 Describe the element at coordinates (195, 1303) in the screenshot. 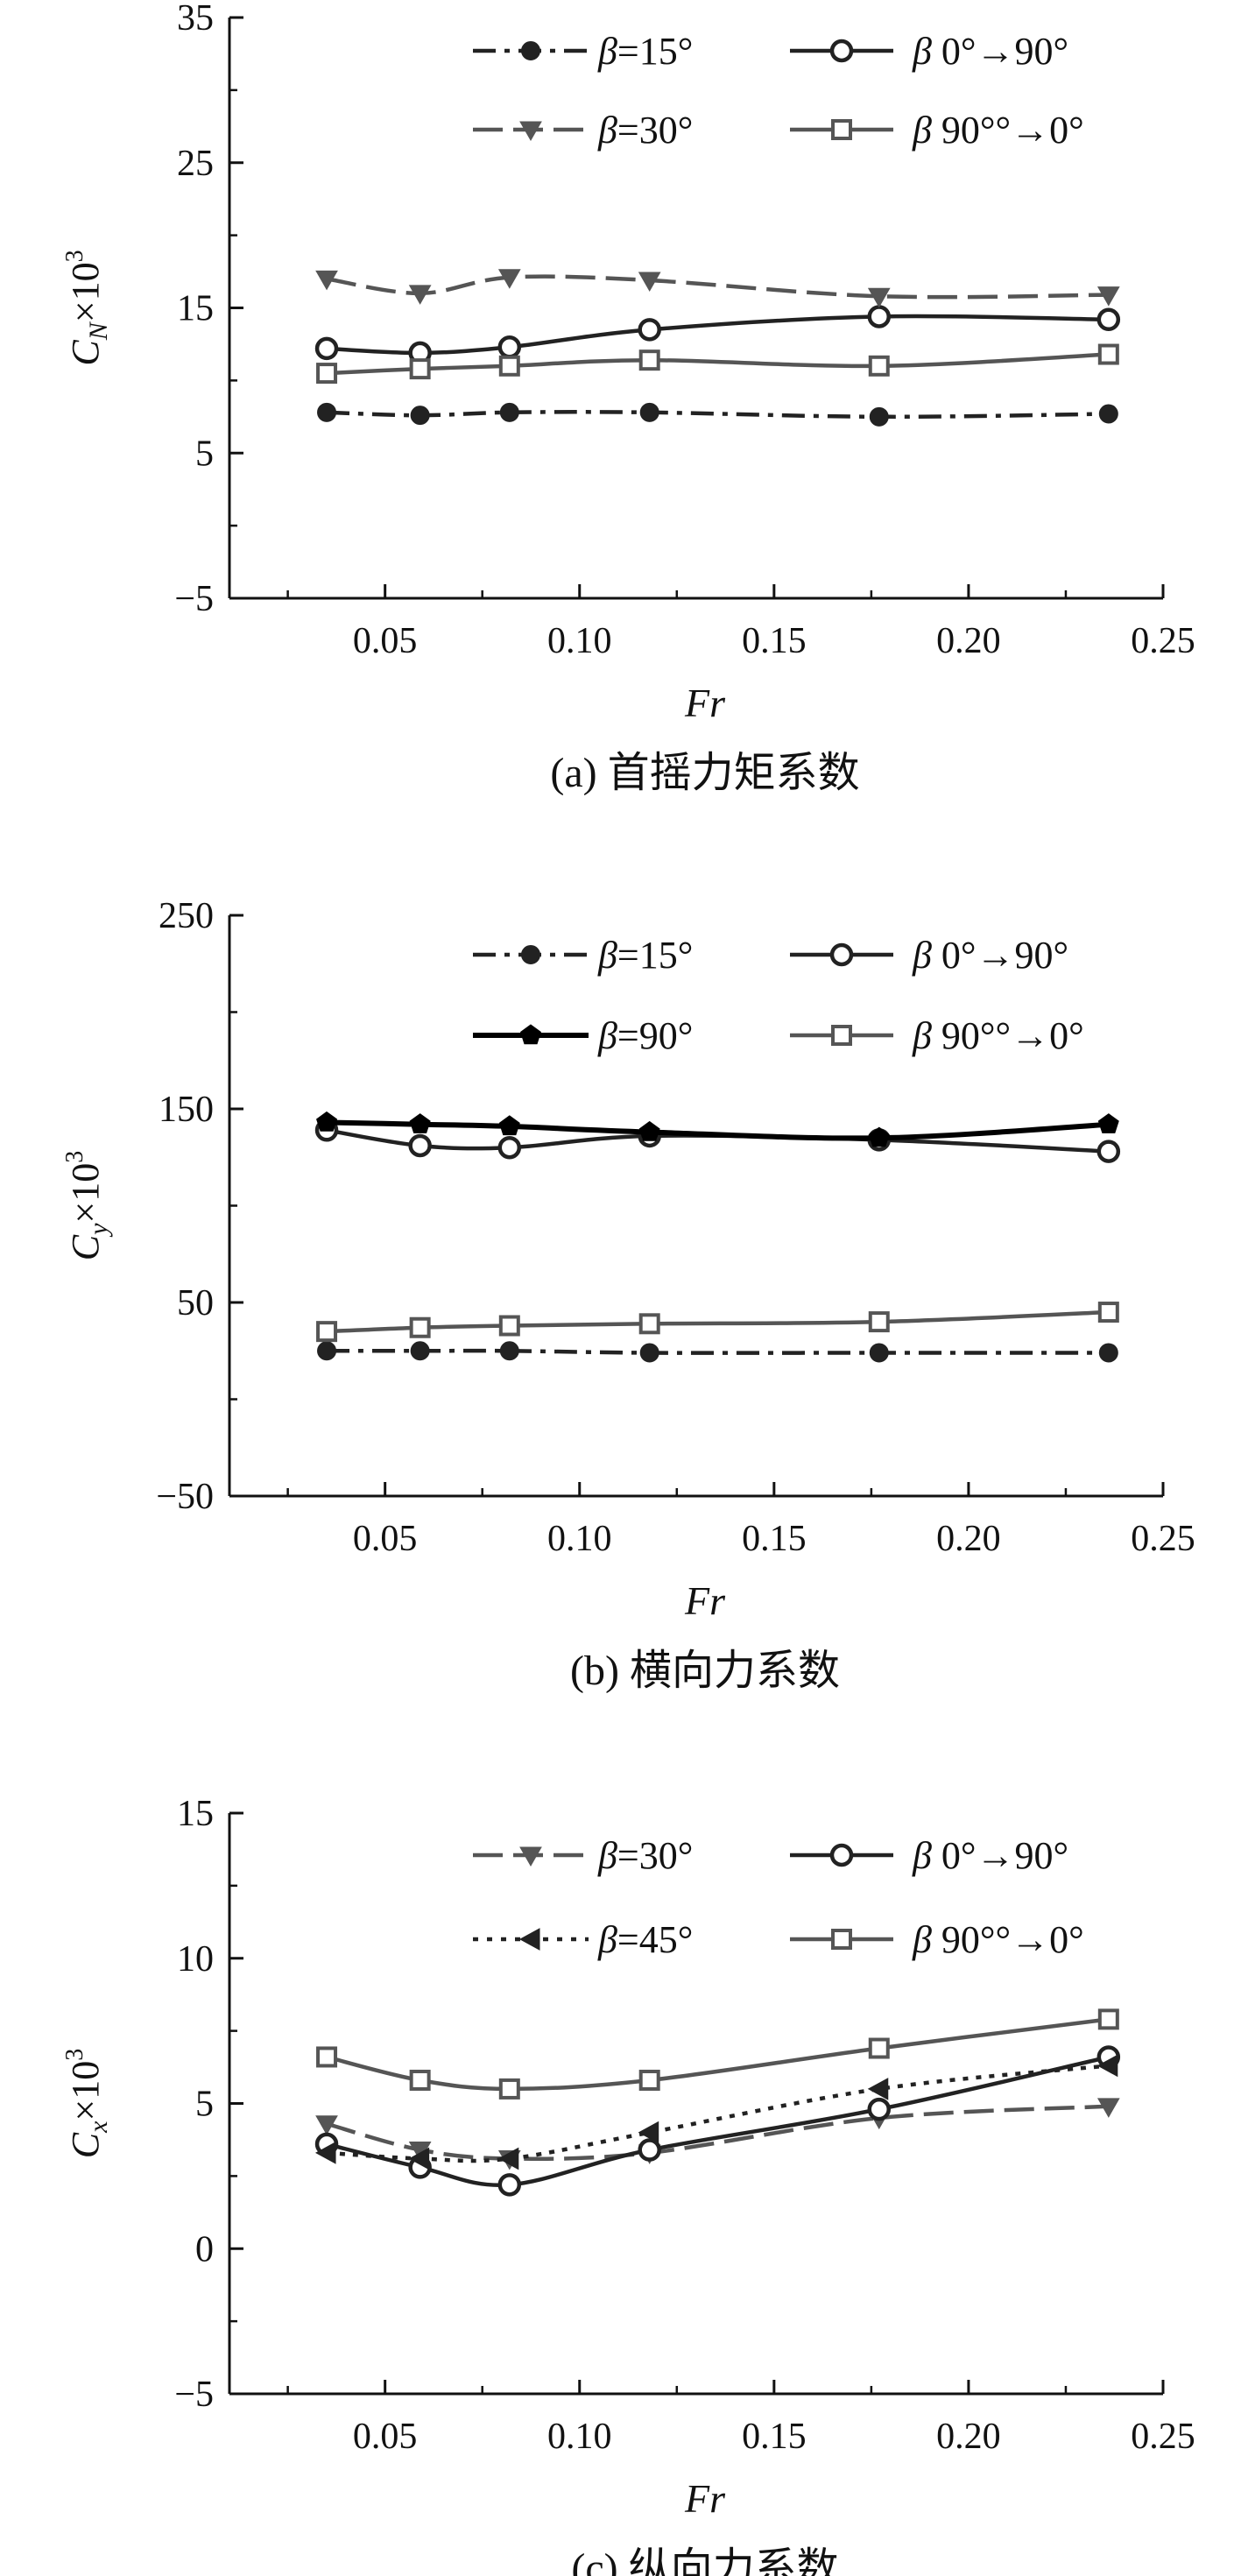

I see `y-tick-label: 50` at that location.